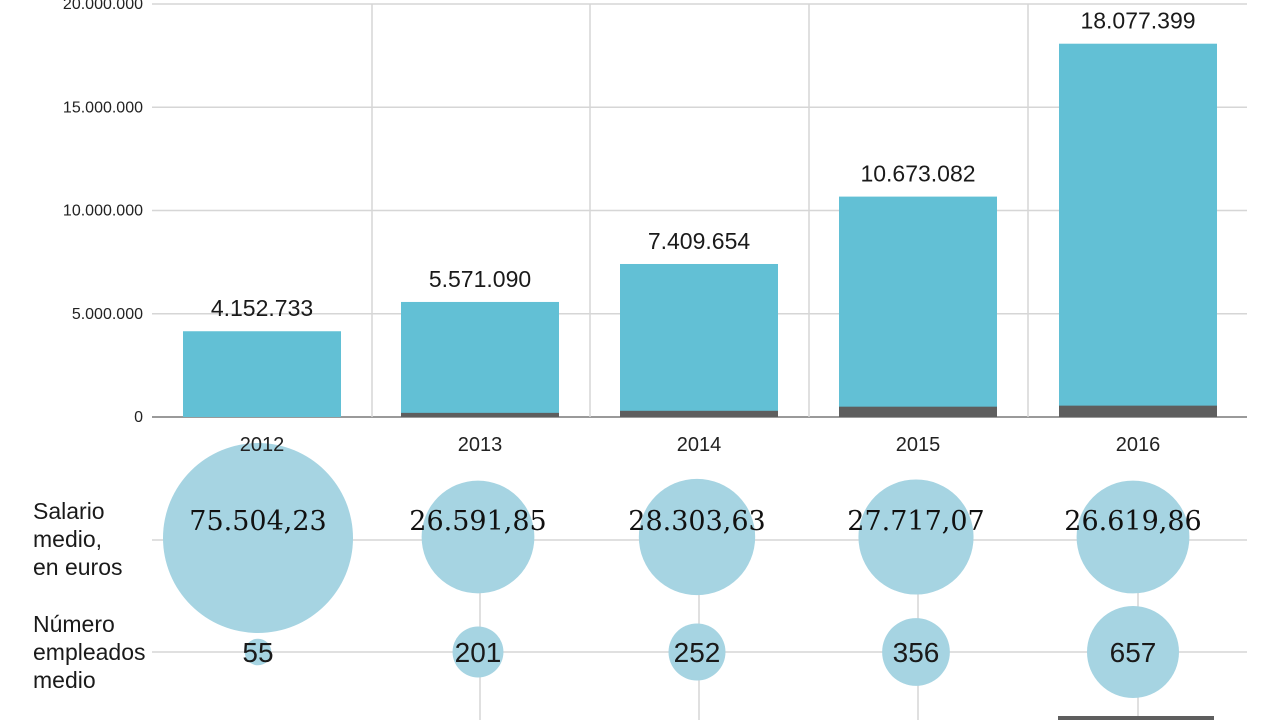 The width and height of the screenshot is (1280, 720). I want to click on employees-value-label: 356, so click(916, 652).